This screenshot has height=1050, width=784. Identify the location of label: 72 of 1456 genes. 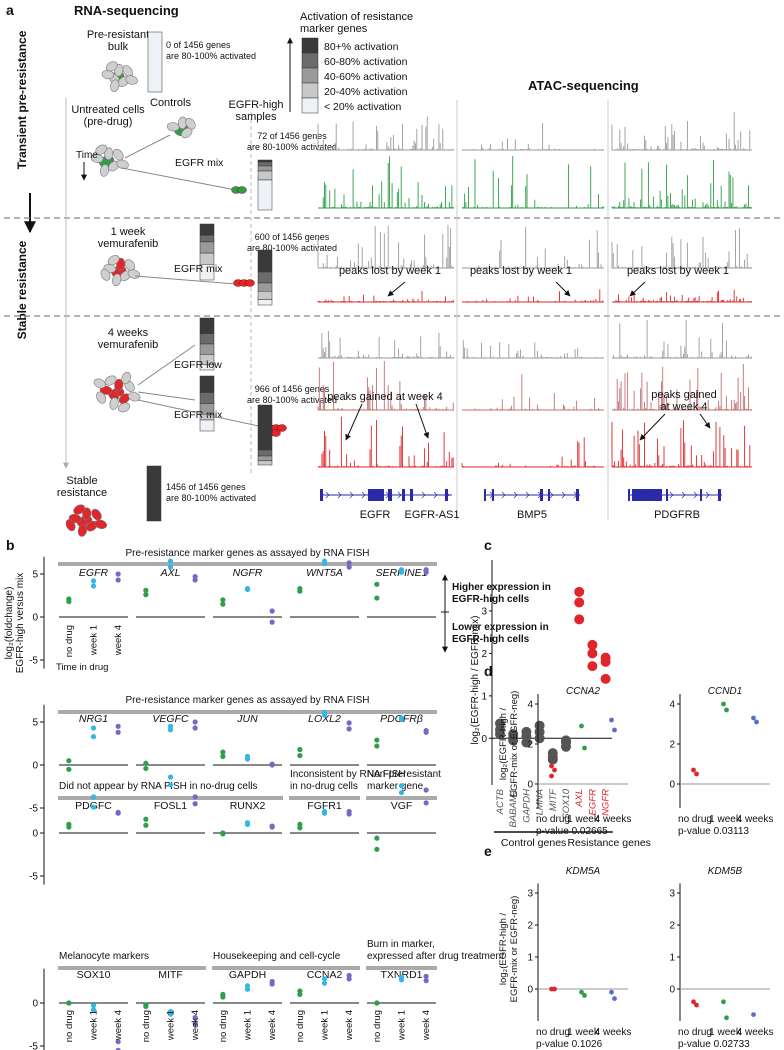
(292, 136).